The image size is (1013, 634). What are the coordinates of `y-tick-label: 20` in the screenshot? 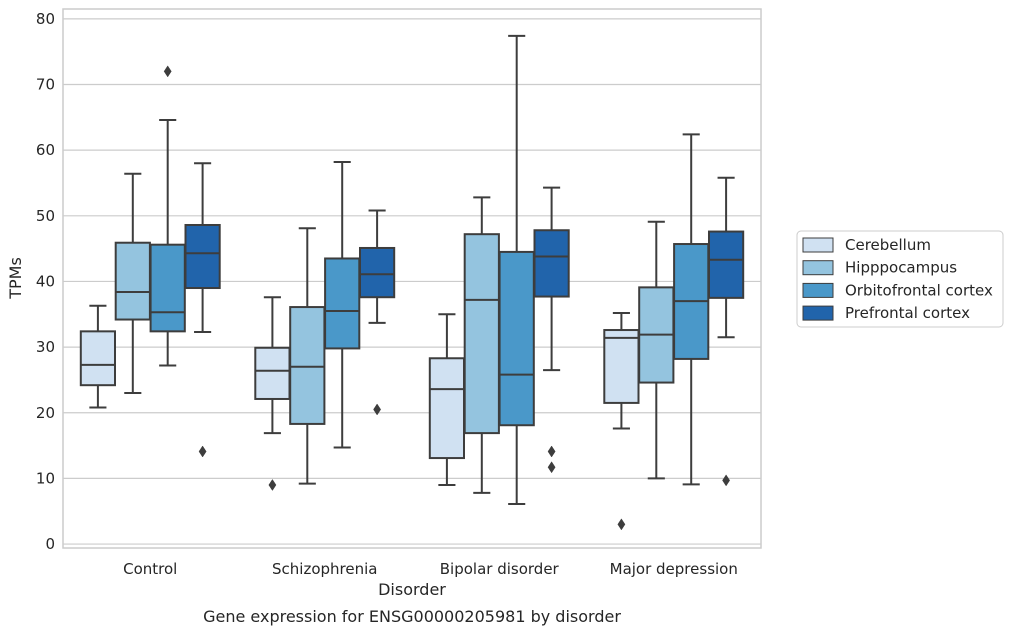 It's located at (45, 413).